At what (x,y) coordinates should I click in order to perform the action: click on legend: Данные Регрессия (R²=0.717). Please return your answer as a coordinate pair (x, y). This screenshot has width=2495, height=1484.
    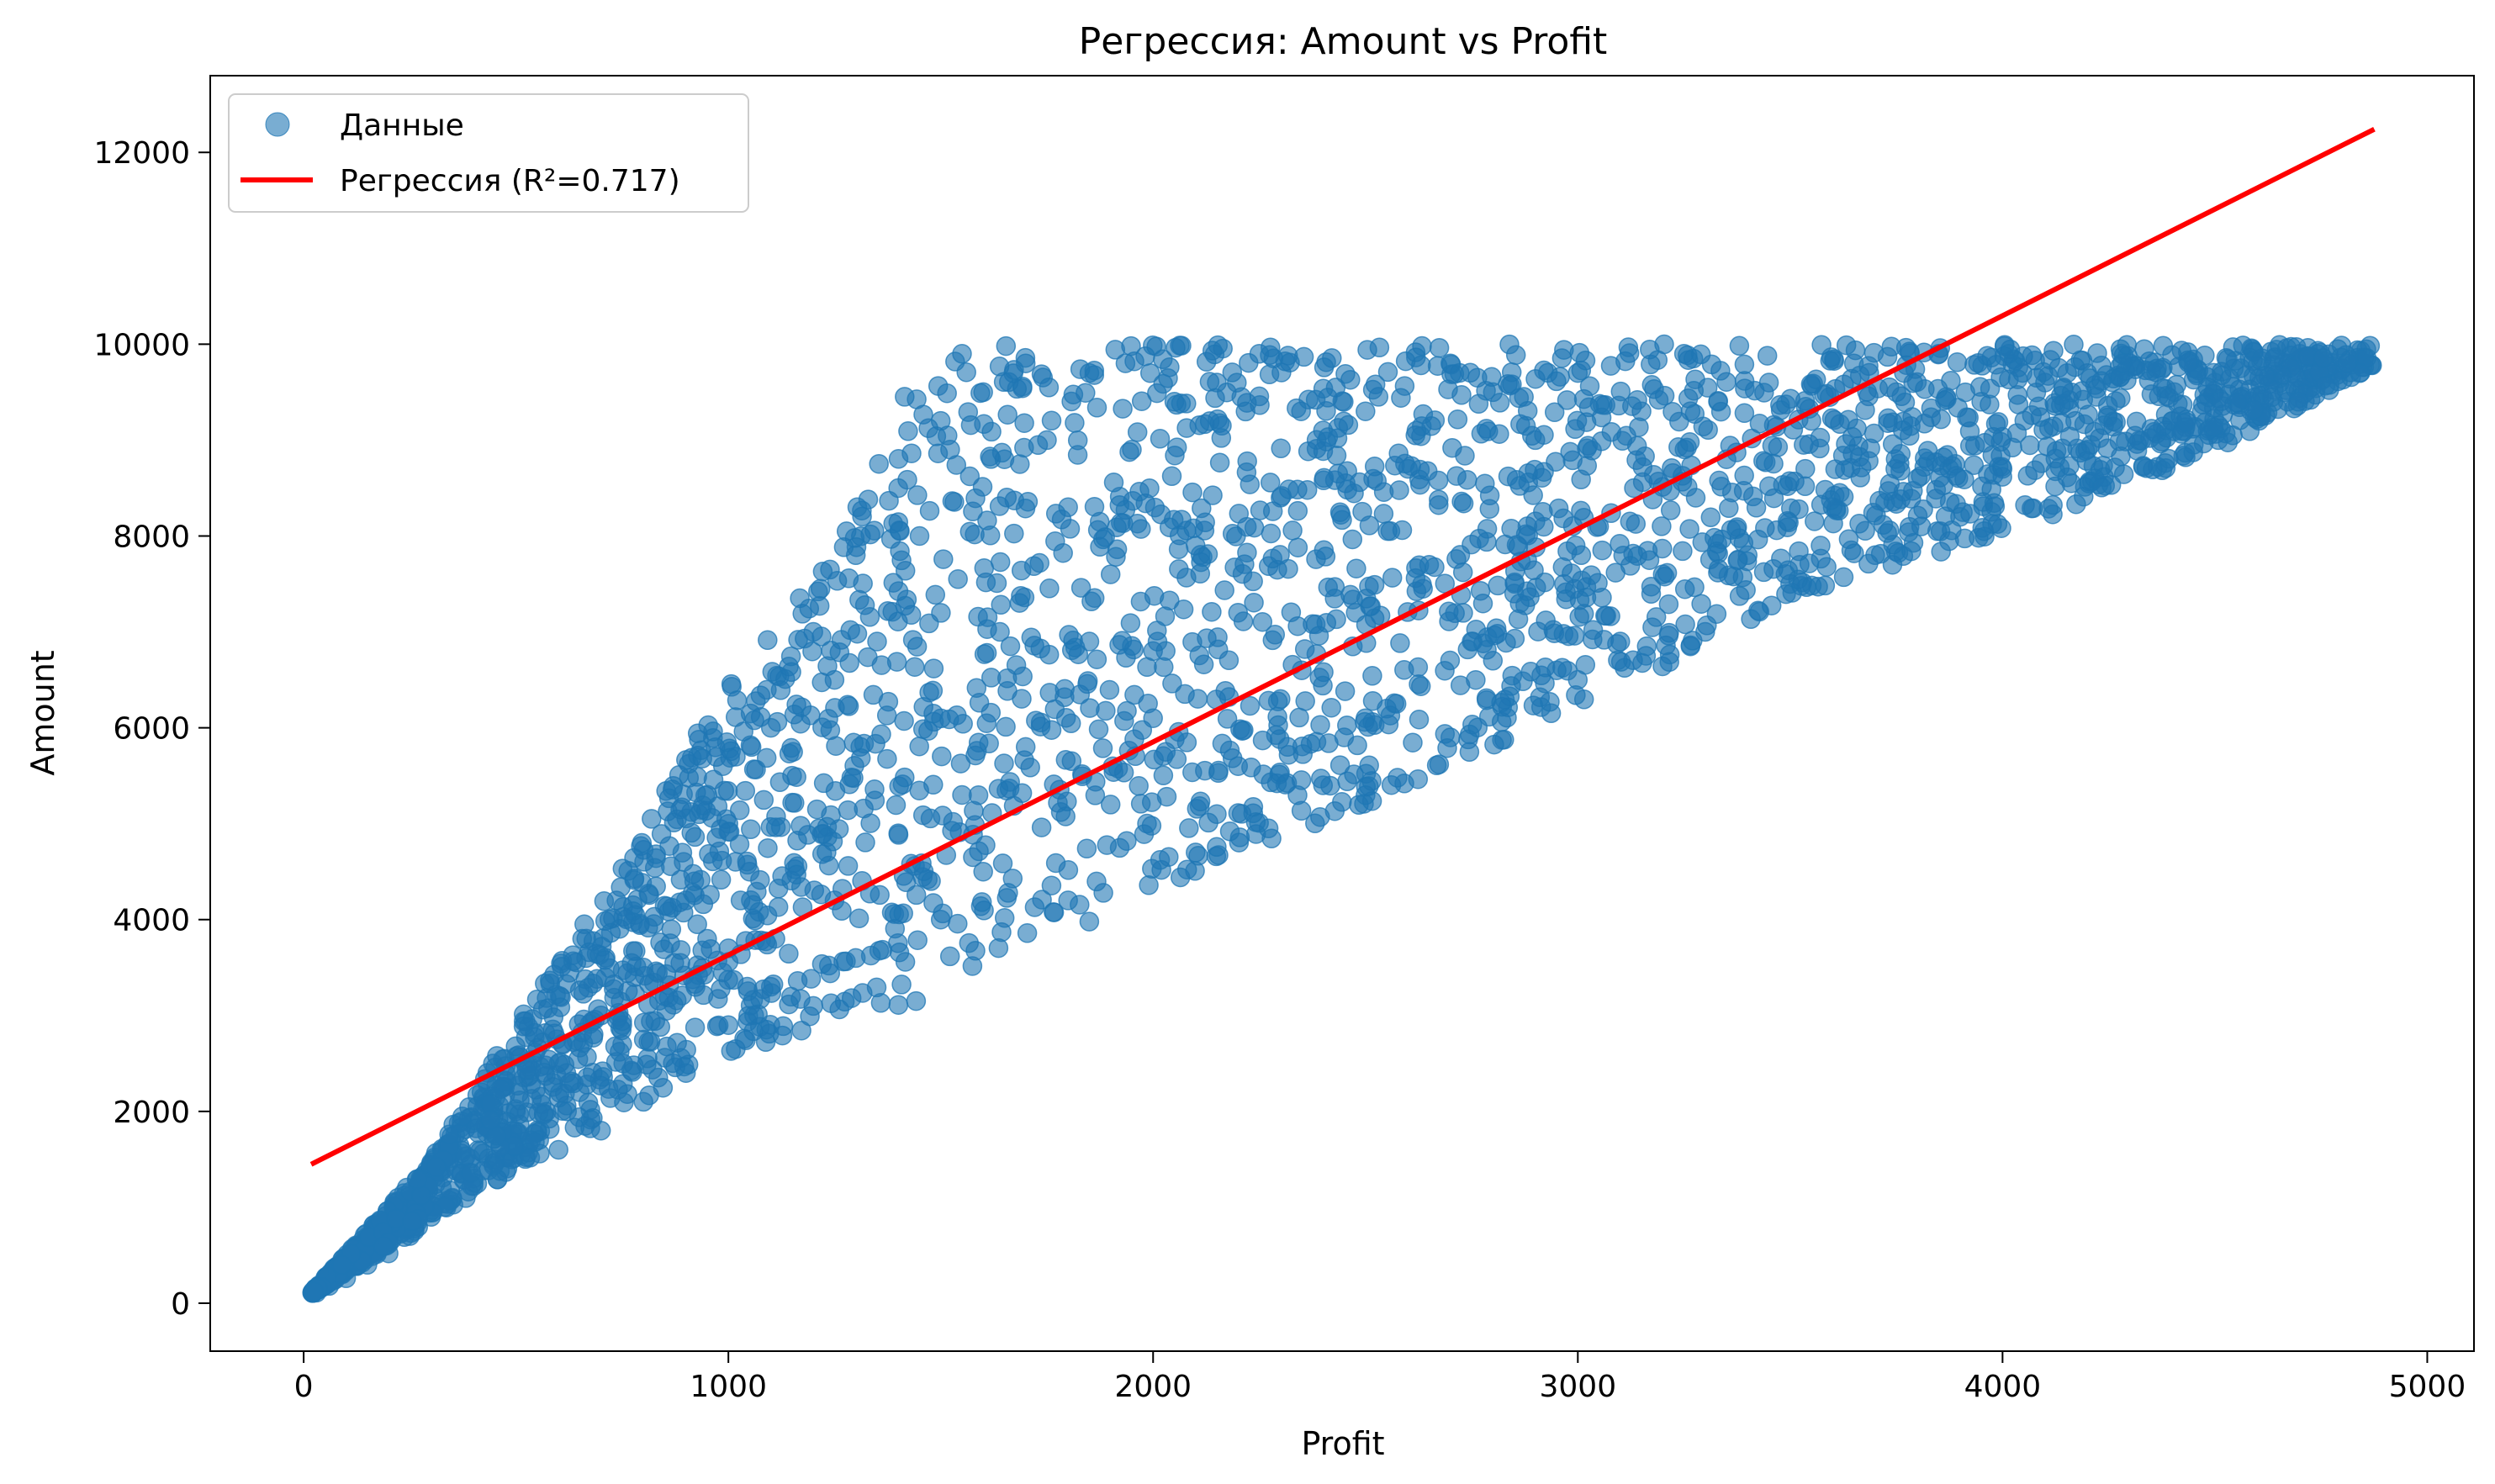
    Looking at the image, I should click on (488, 153).